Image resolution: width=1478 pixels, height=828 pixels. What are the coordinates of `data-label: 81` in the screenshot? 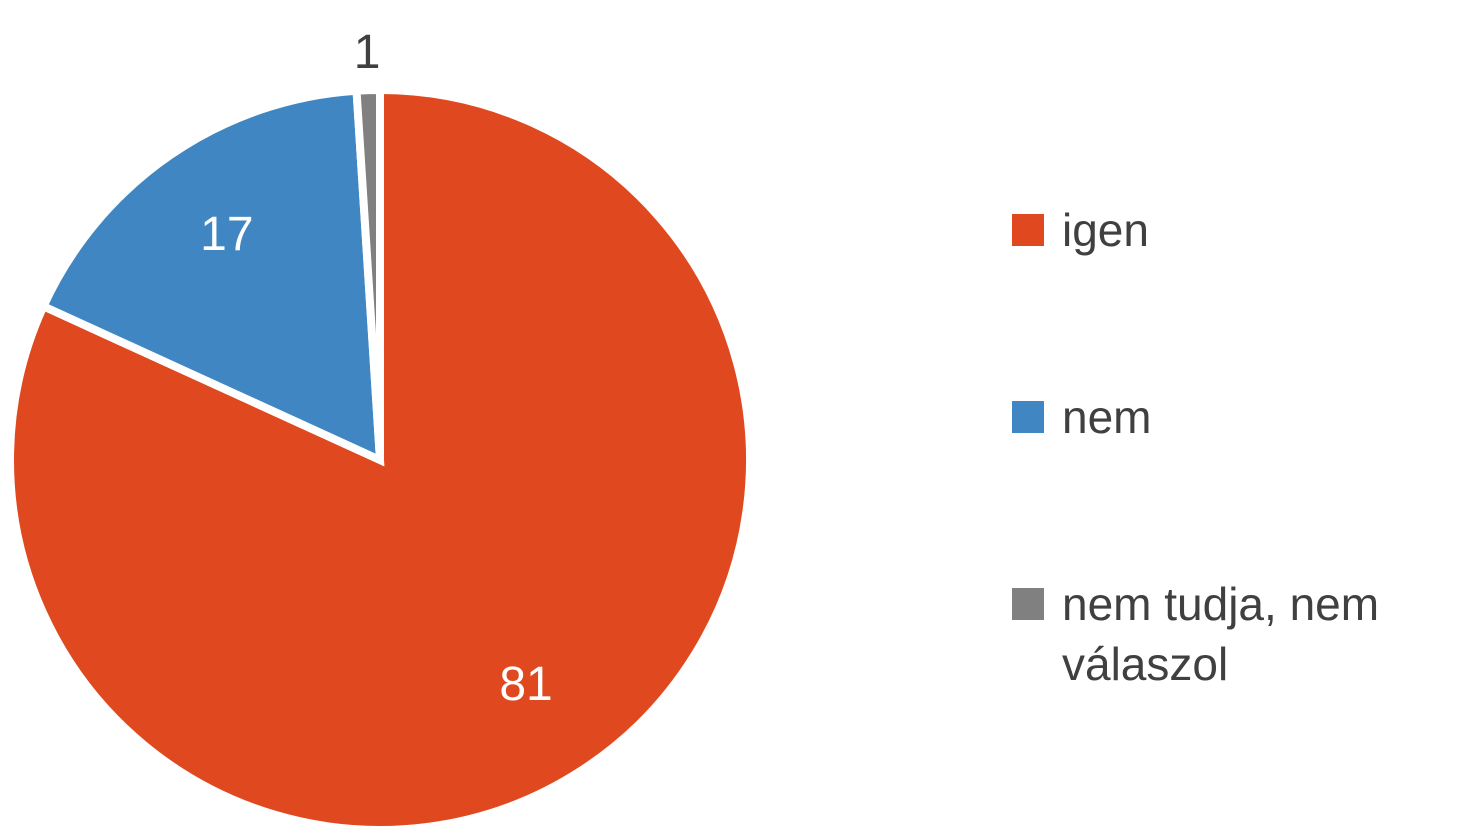 It's located at (525, 684).